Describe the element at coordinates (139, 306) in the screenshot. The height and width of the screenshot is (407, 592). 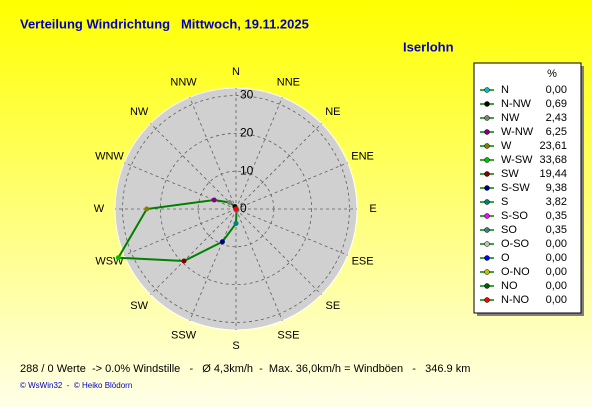
I see `direction-label: SW` at that location.